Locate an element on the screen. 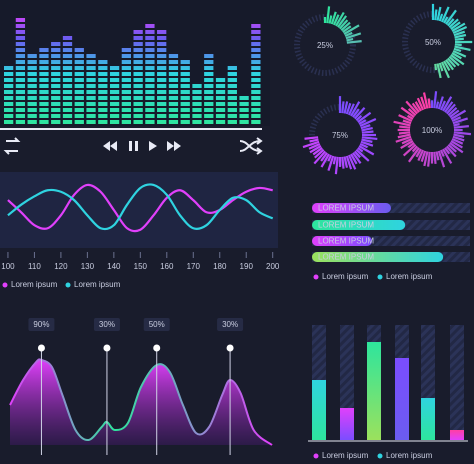 The width and height of the screenshot is (474, 464). rewind-icon is located at coordinates (110, 146).